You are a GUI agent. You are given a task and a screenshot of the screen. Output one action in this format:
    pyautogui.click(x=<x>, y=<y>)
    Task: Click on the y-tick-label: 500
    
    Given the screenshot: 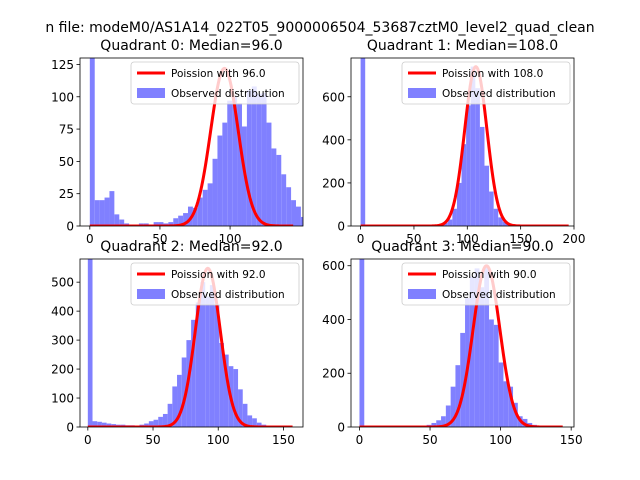 What is the action you would take?
    pyautogui.click(x=62, y=283)
    